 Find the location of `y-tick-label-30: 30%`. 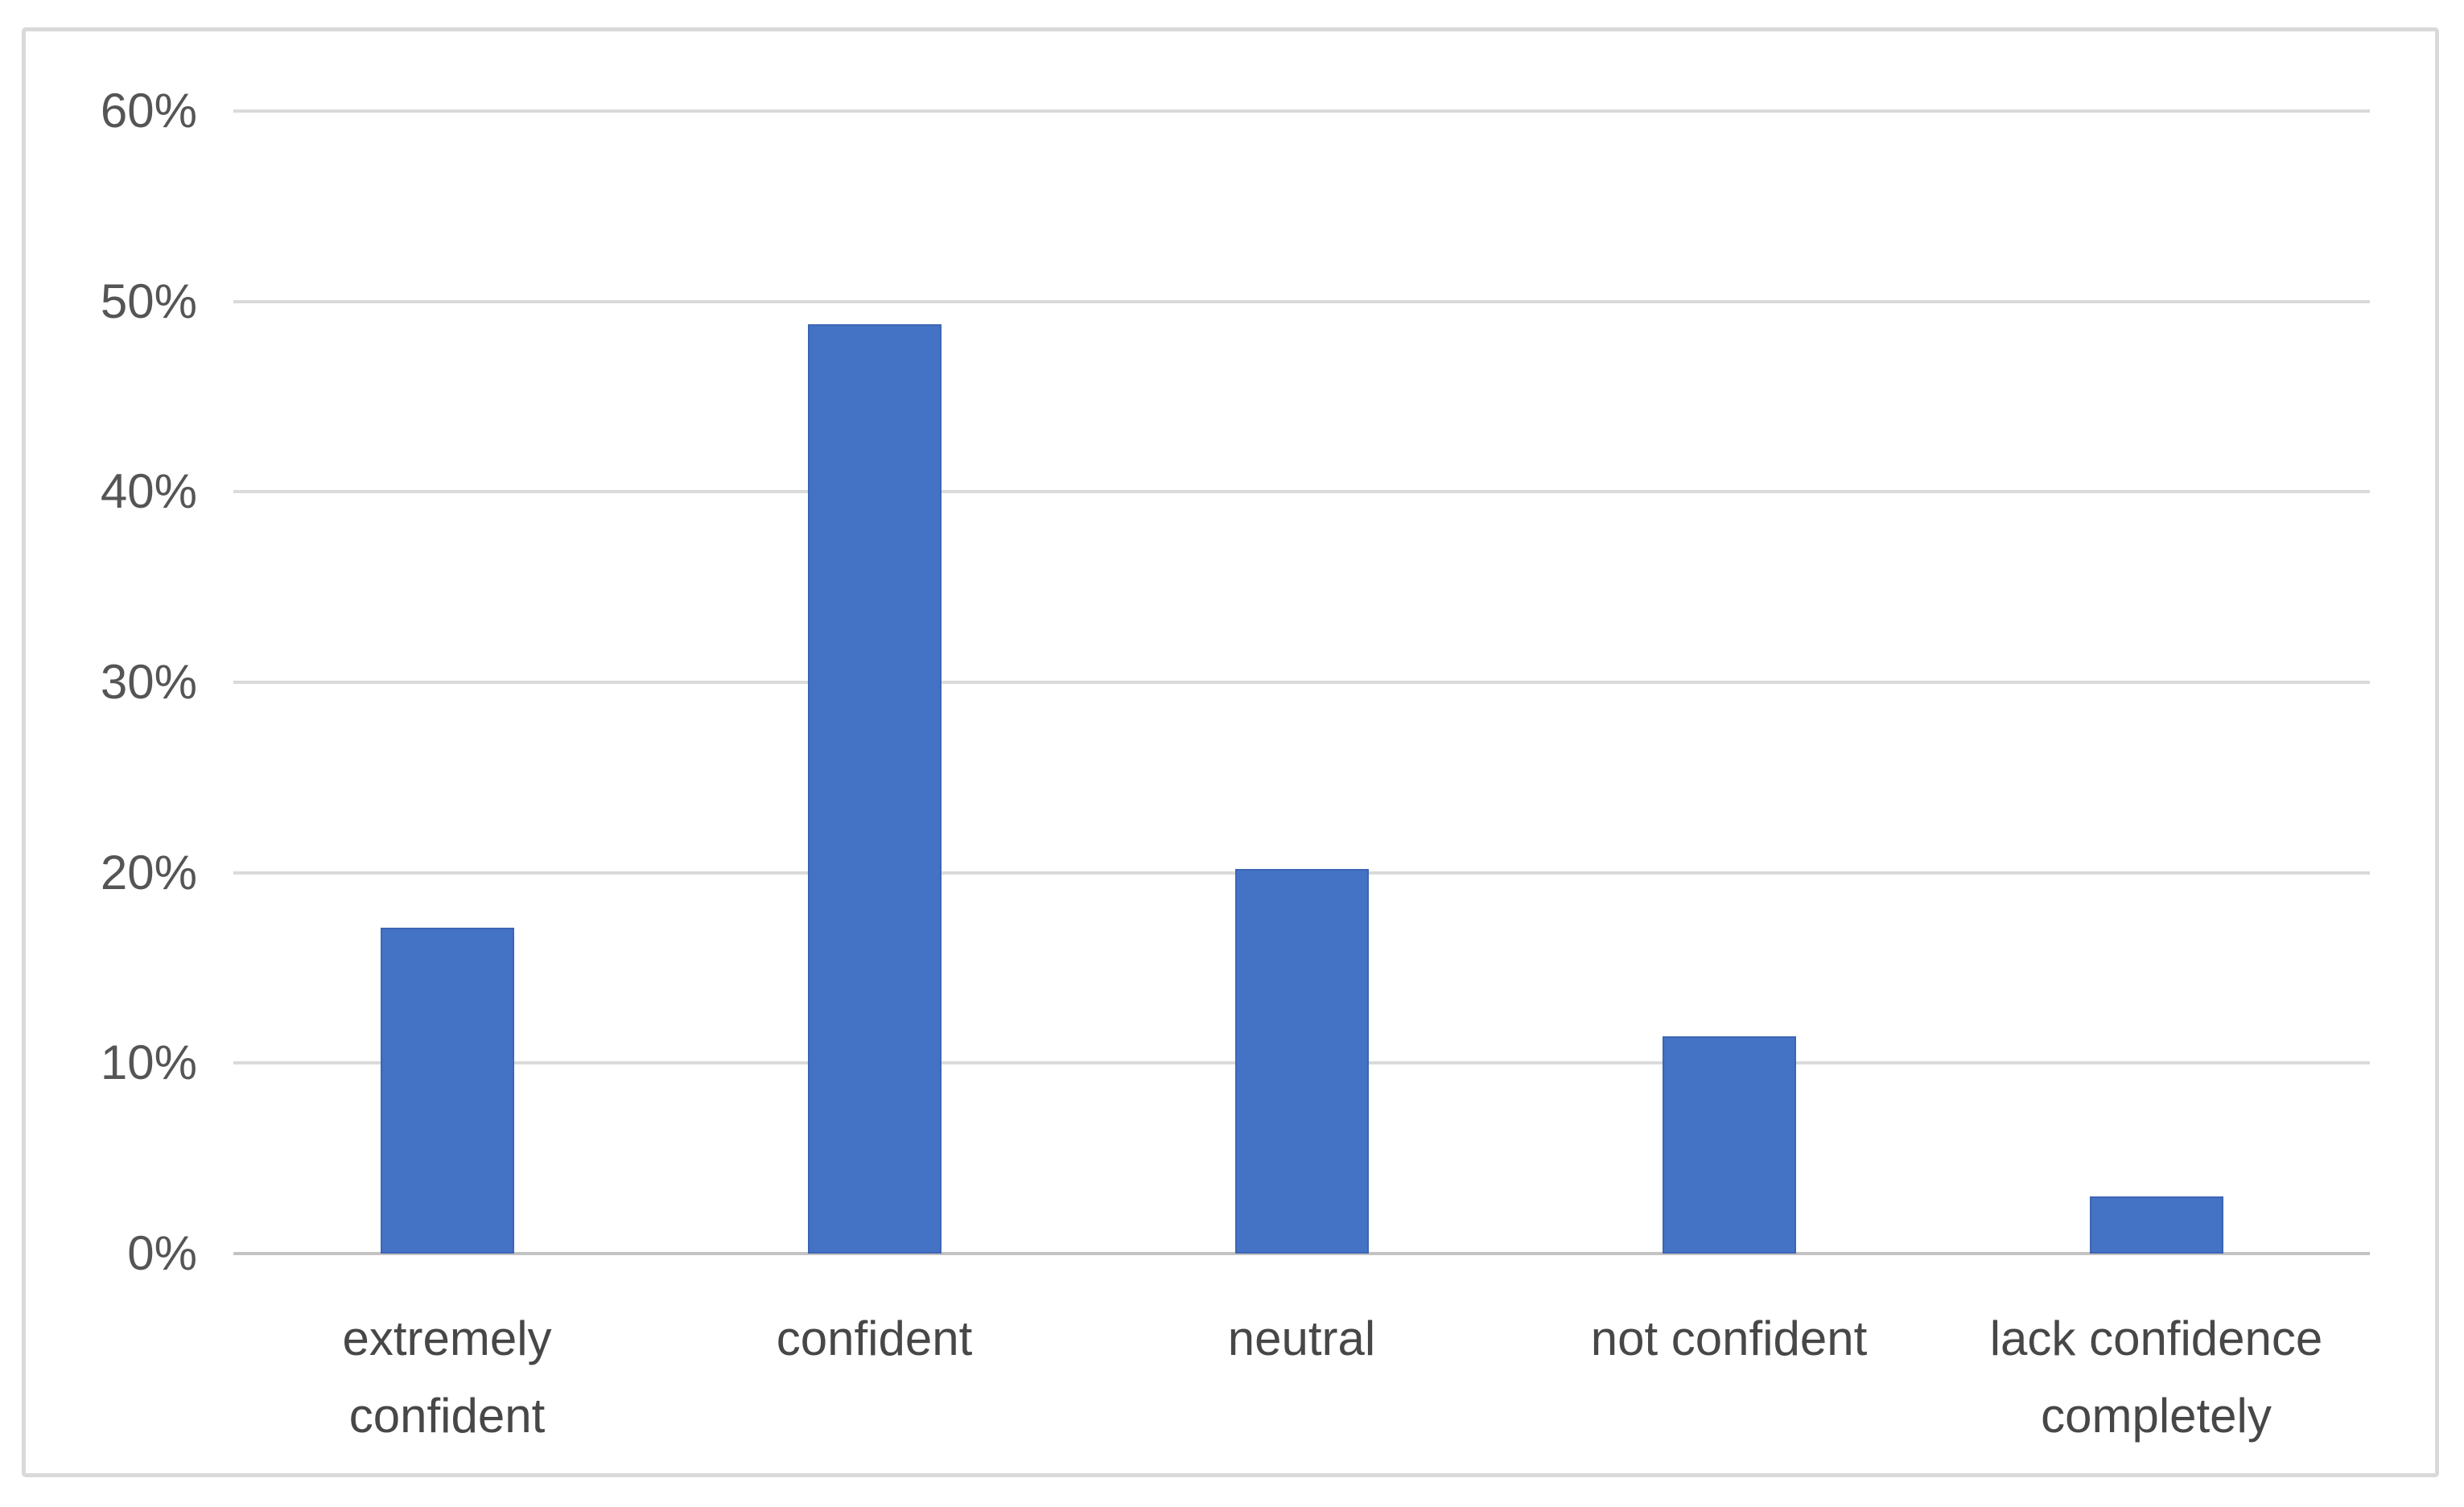

y-tick-label-30: 30% is located at coordinates (148, 682).